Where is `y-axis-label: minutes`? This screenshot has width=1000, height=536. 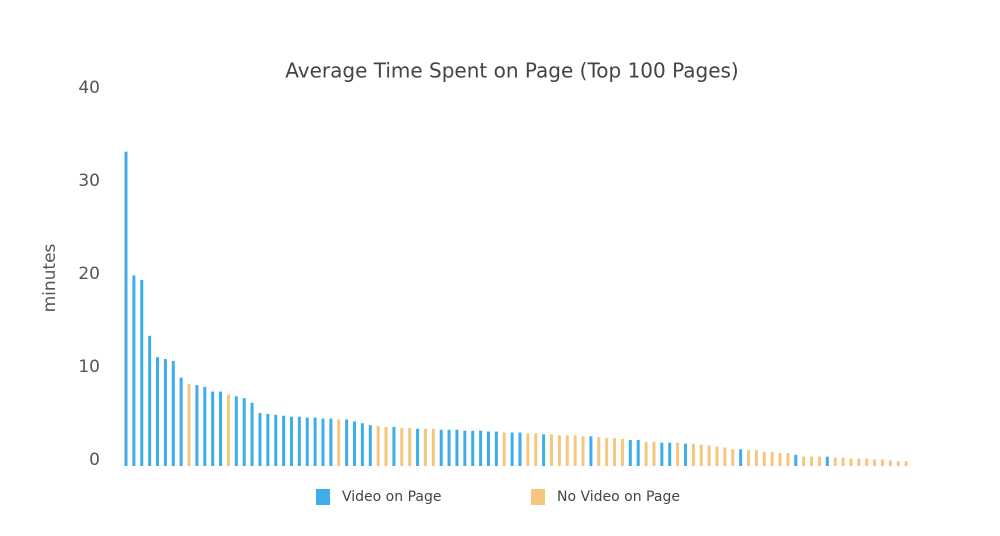 y-axis-label: minutes is located at coordinates (50, 277).